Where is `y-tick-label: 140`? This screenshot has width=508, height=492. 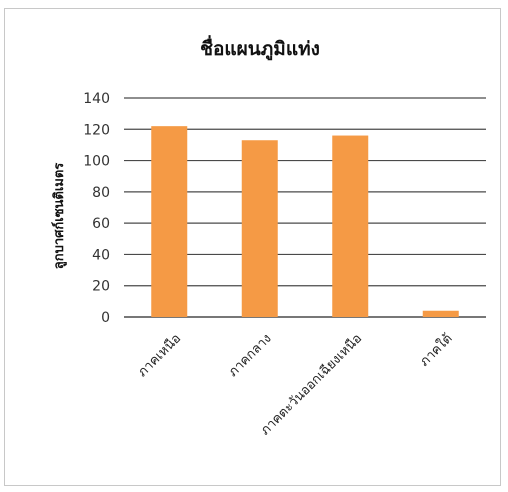
y-tick-label: 140 is located at coordinates (96, 99).